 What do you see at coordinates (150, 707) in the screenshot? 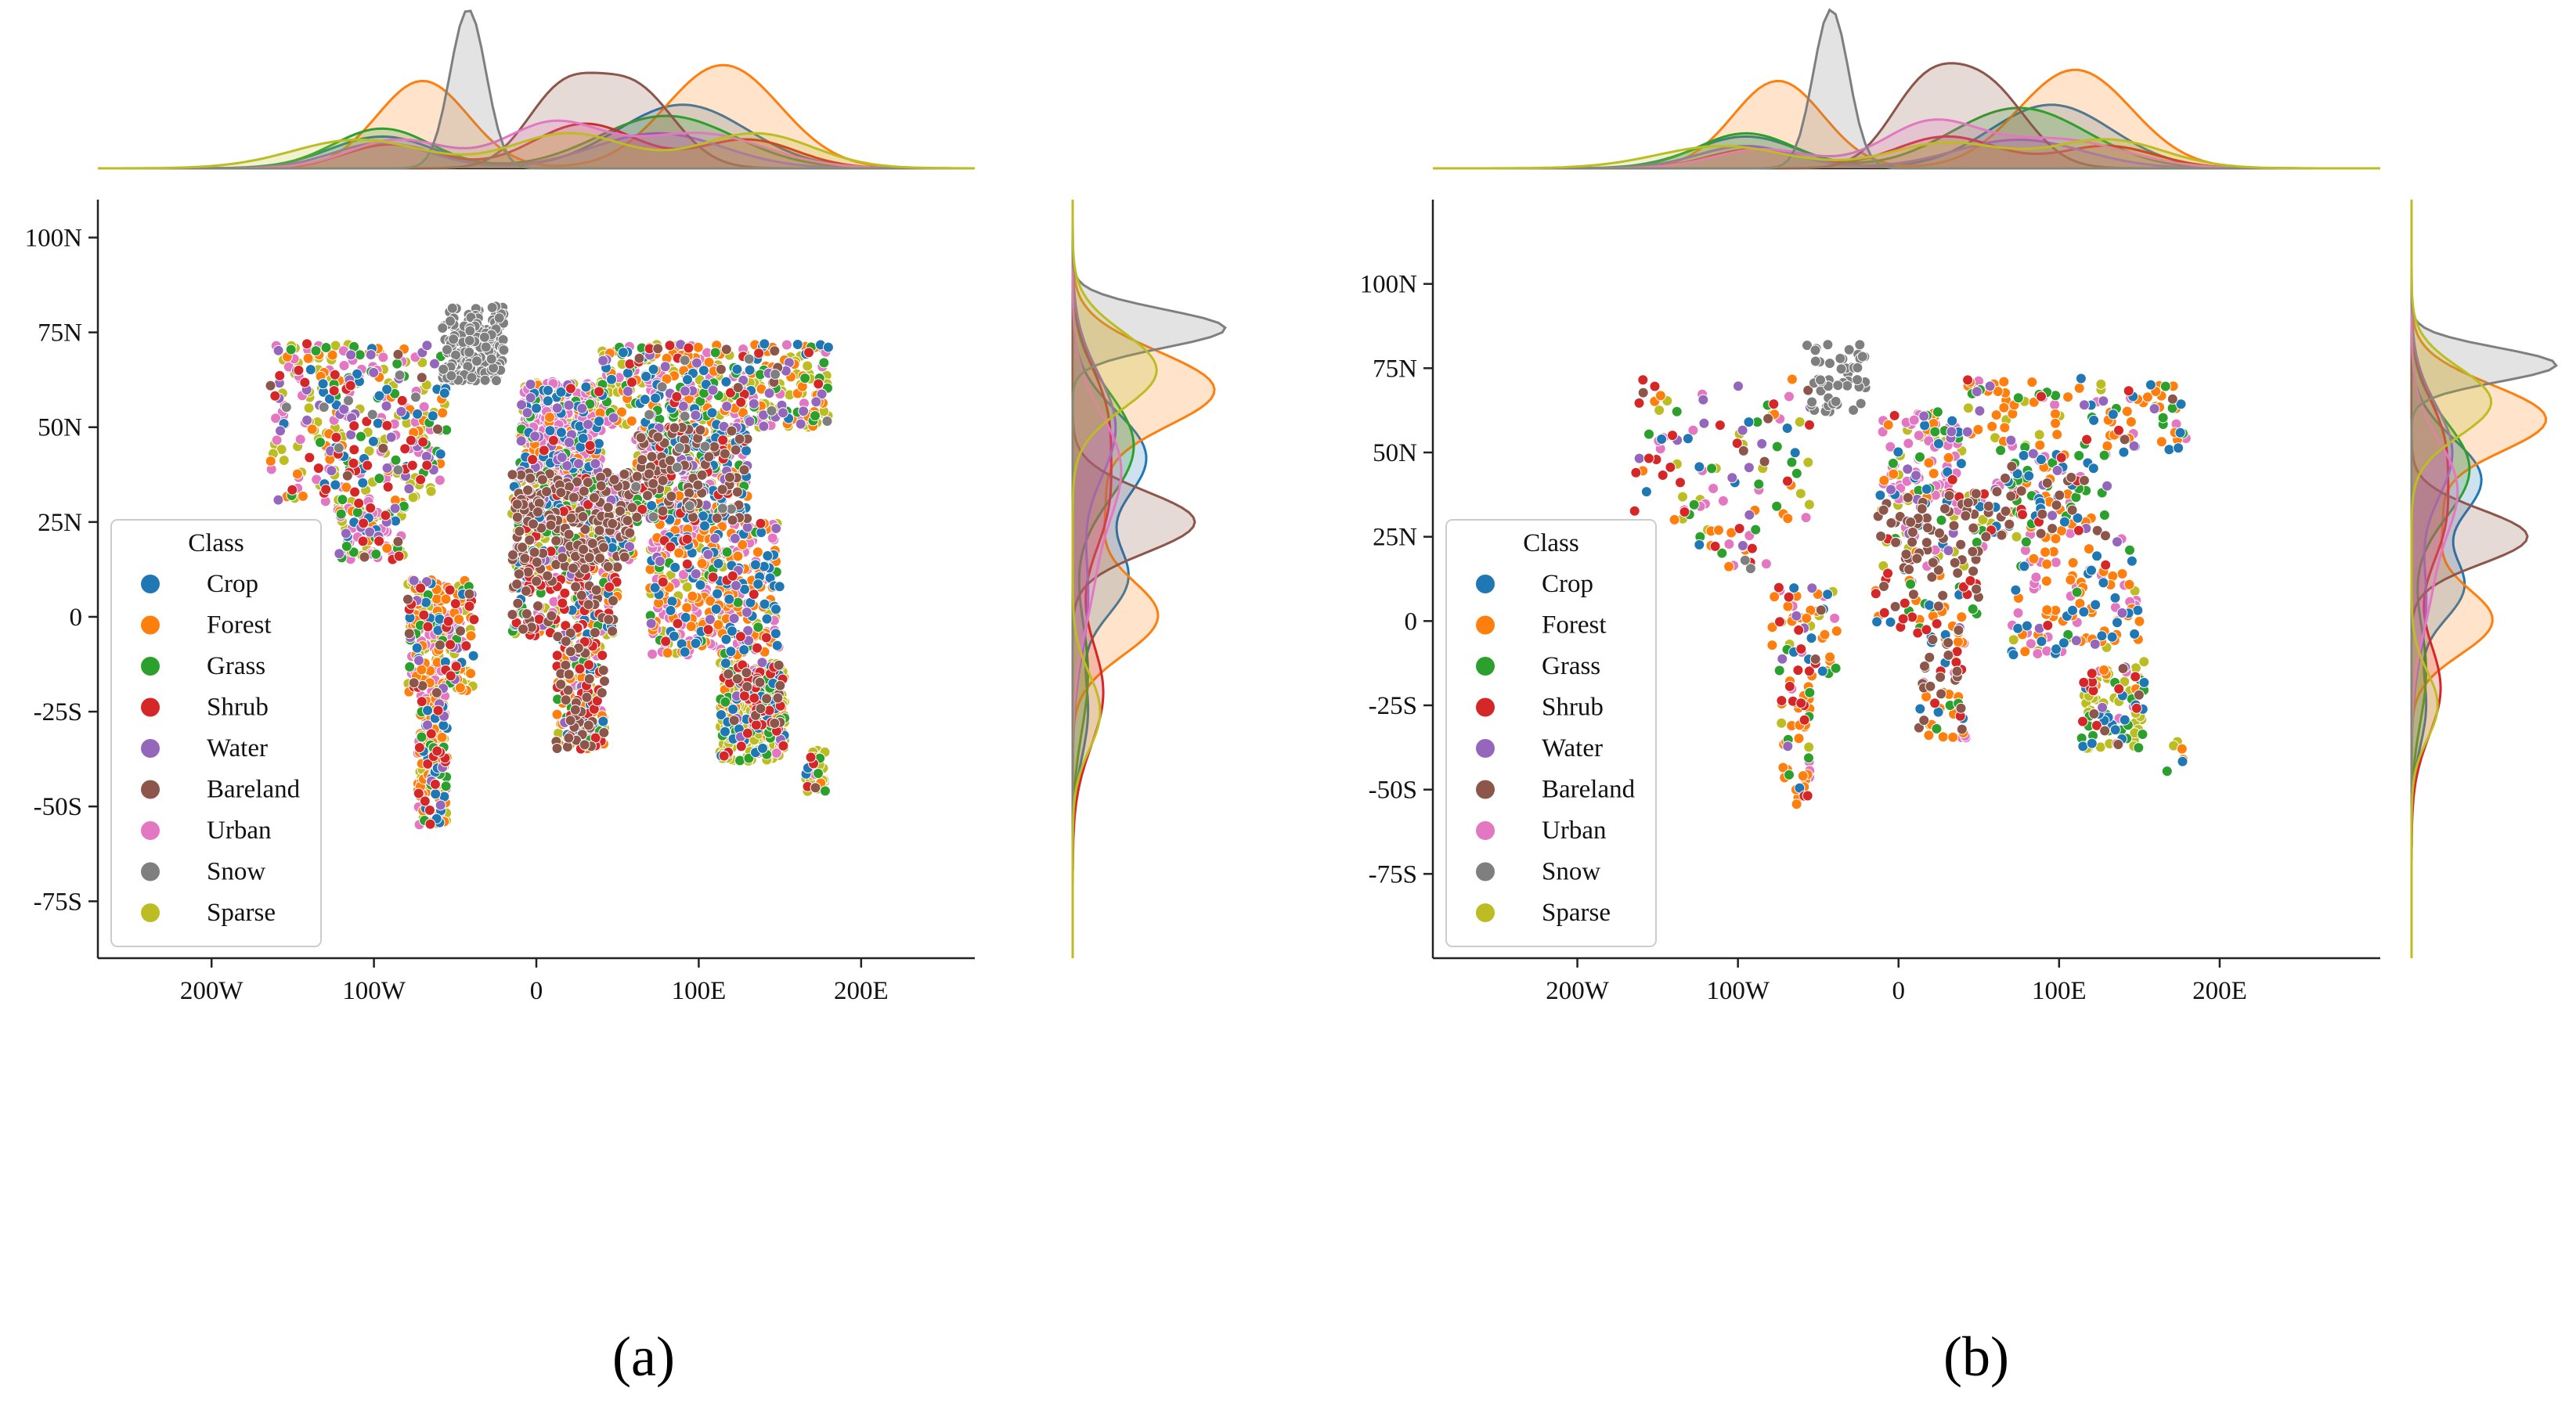
I see `legend-marker-shrub` at bounding box center [150, 707].